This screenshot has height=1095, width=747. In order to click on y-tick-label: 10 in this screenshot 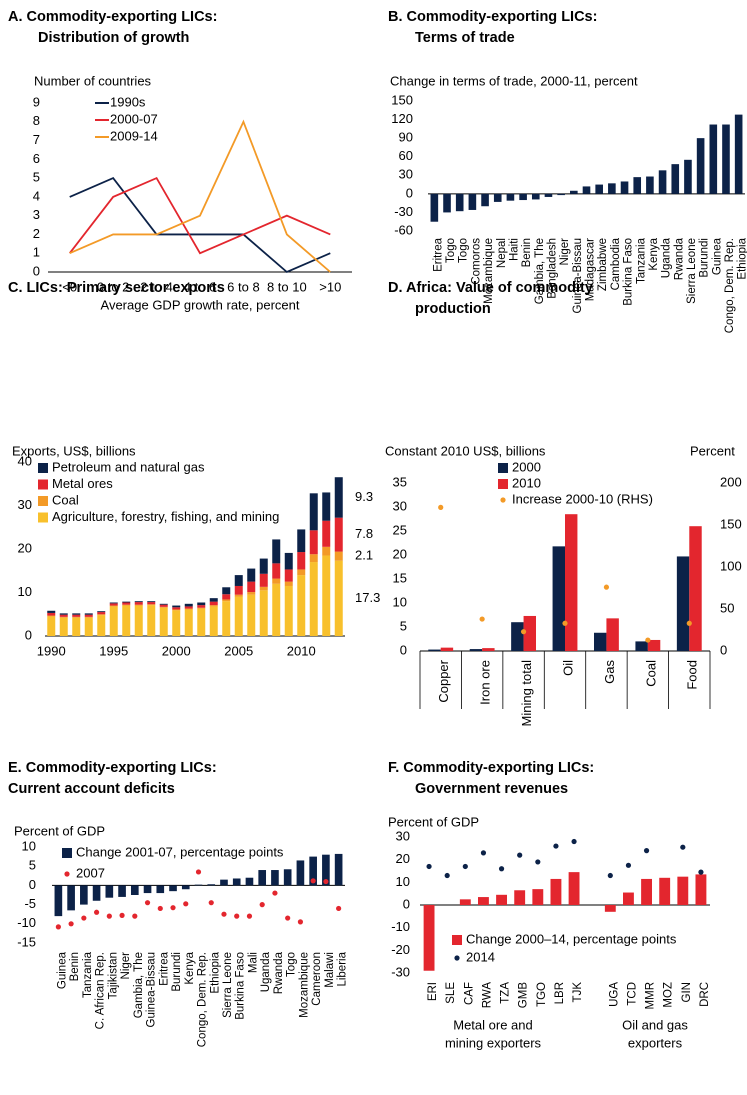, I will do `click(25, 591)`.